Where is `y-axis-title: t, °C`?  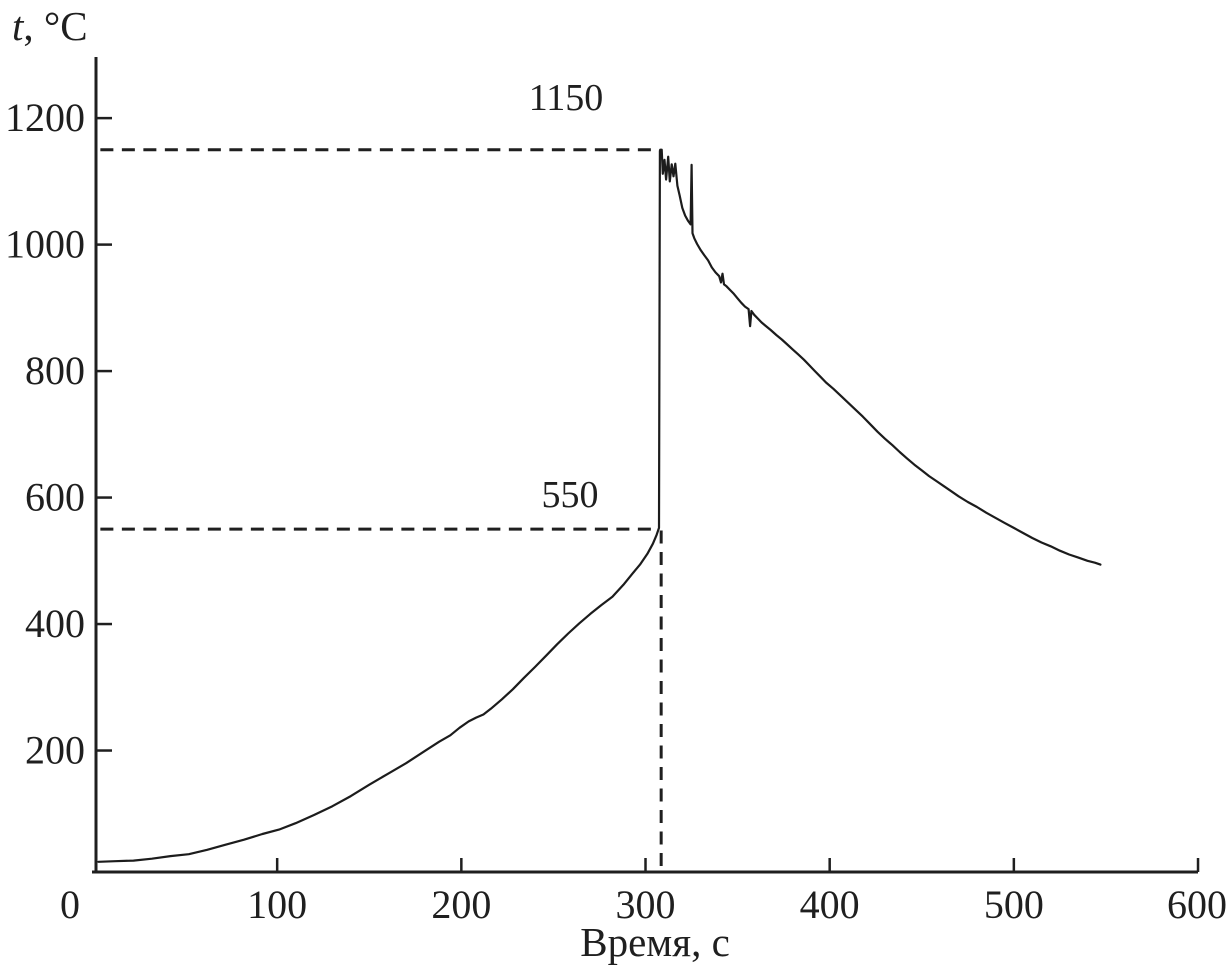
y-axis-title: t, °C is located at coordinates (50, 26).